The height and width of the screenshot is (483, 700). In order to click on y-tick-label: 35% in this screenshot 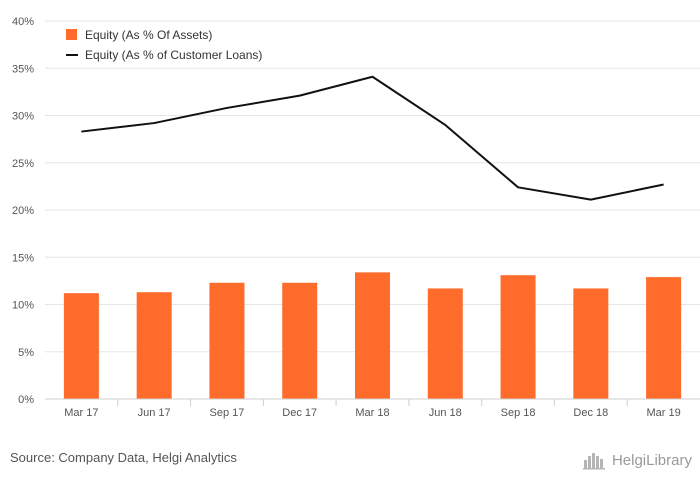, I will do `click(23, 69)`.